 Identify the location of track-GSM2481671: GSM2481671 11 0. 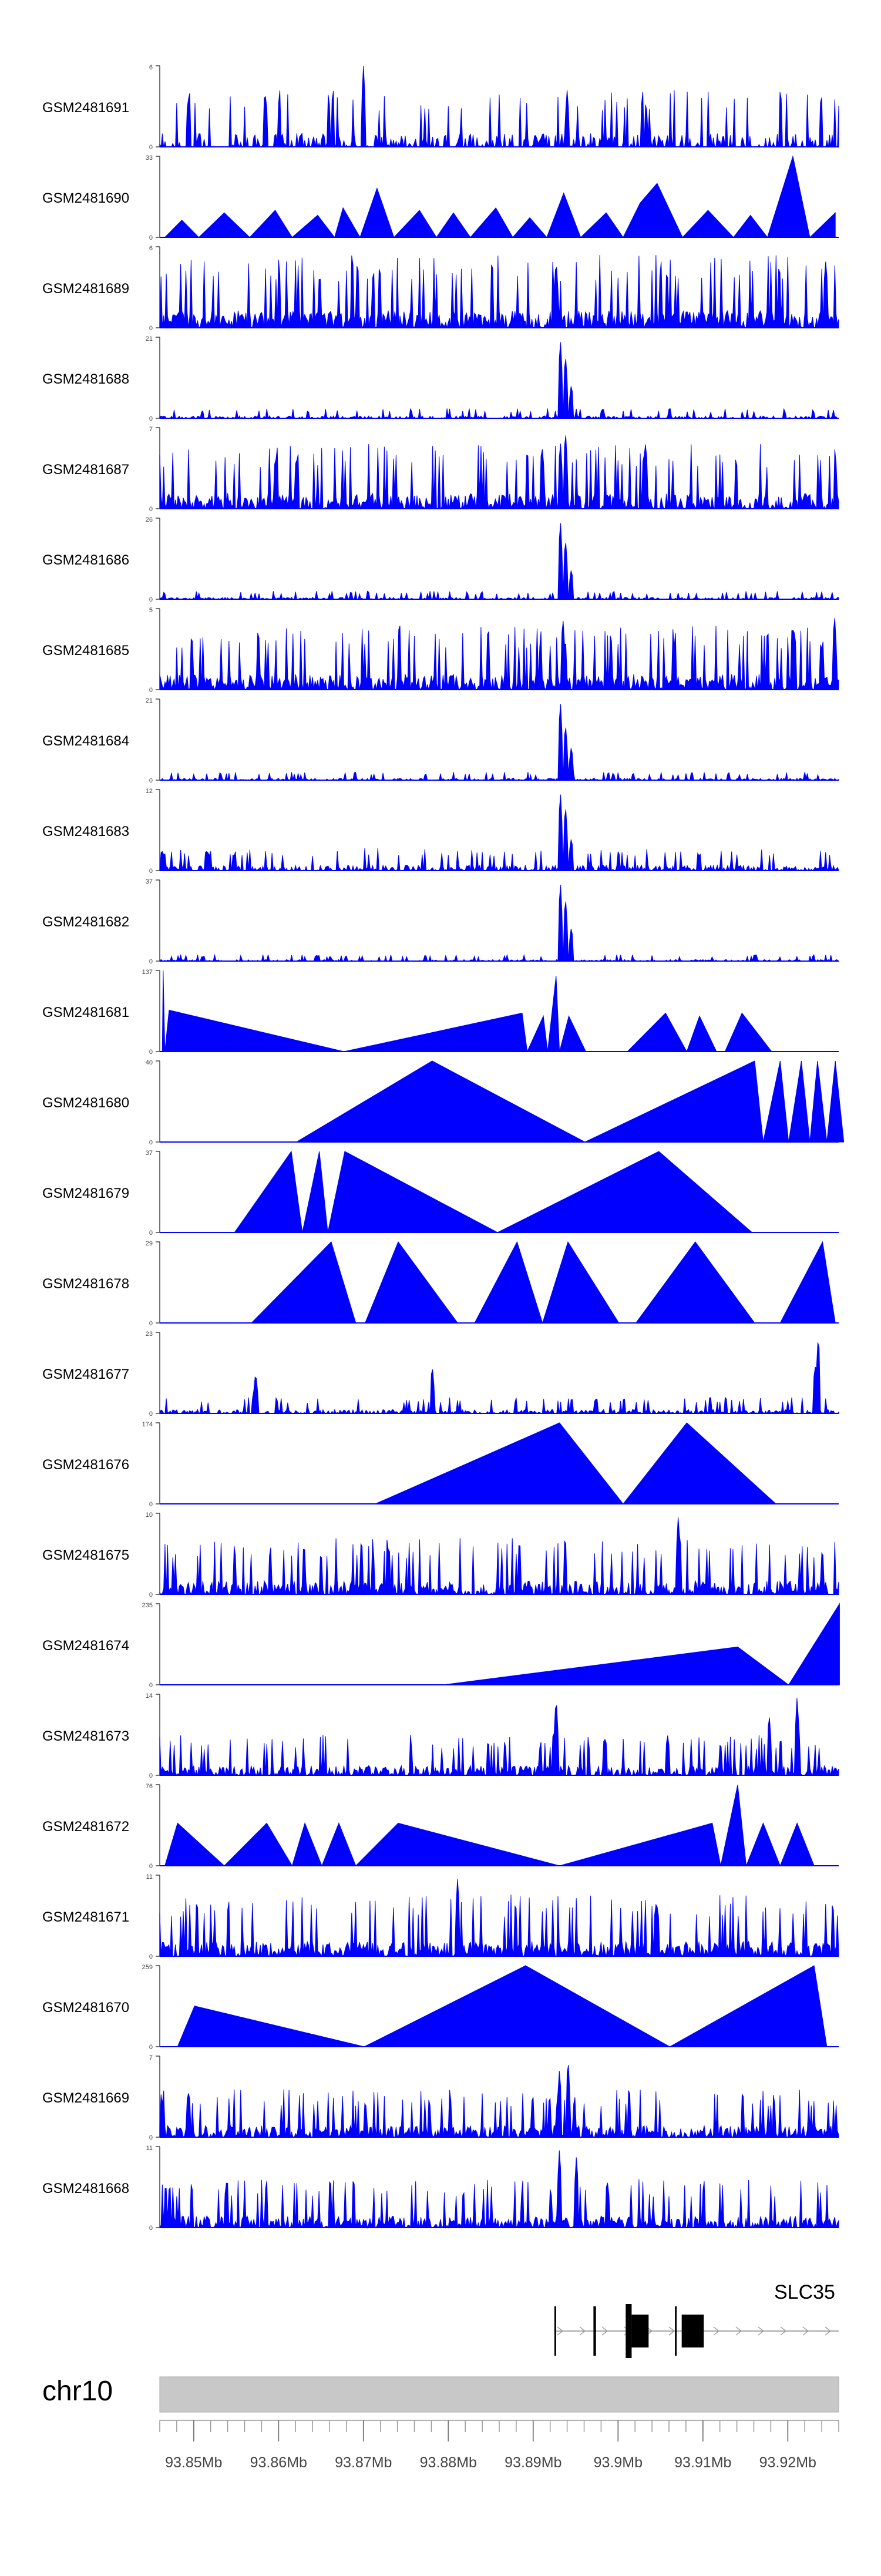
(441, 1916).